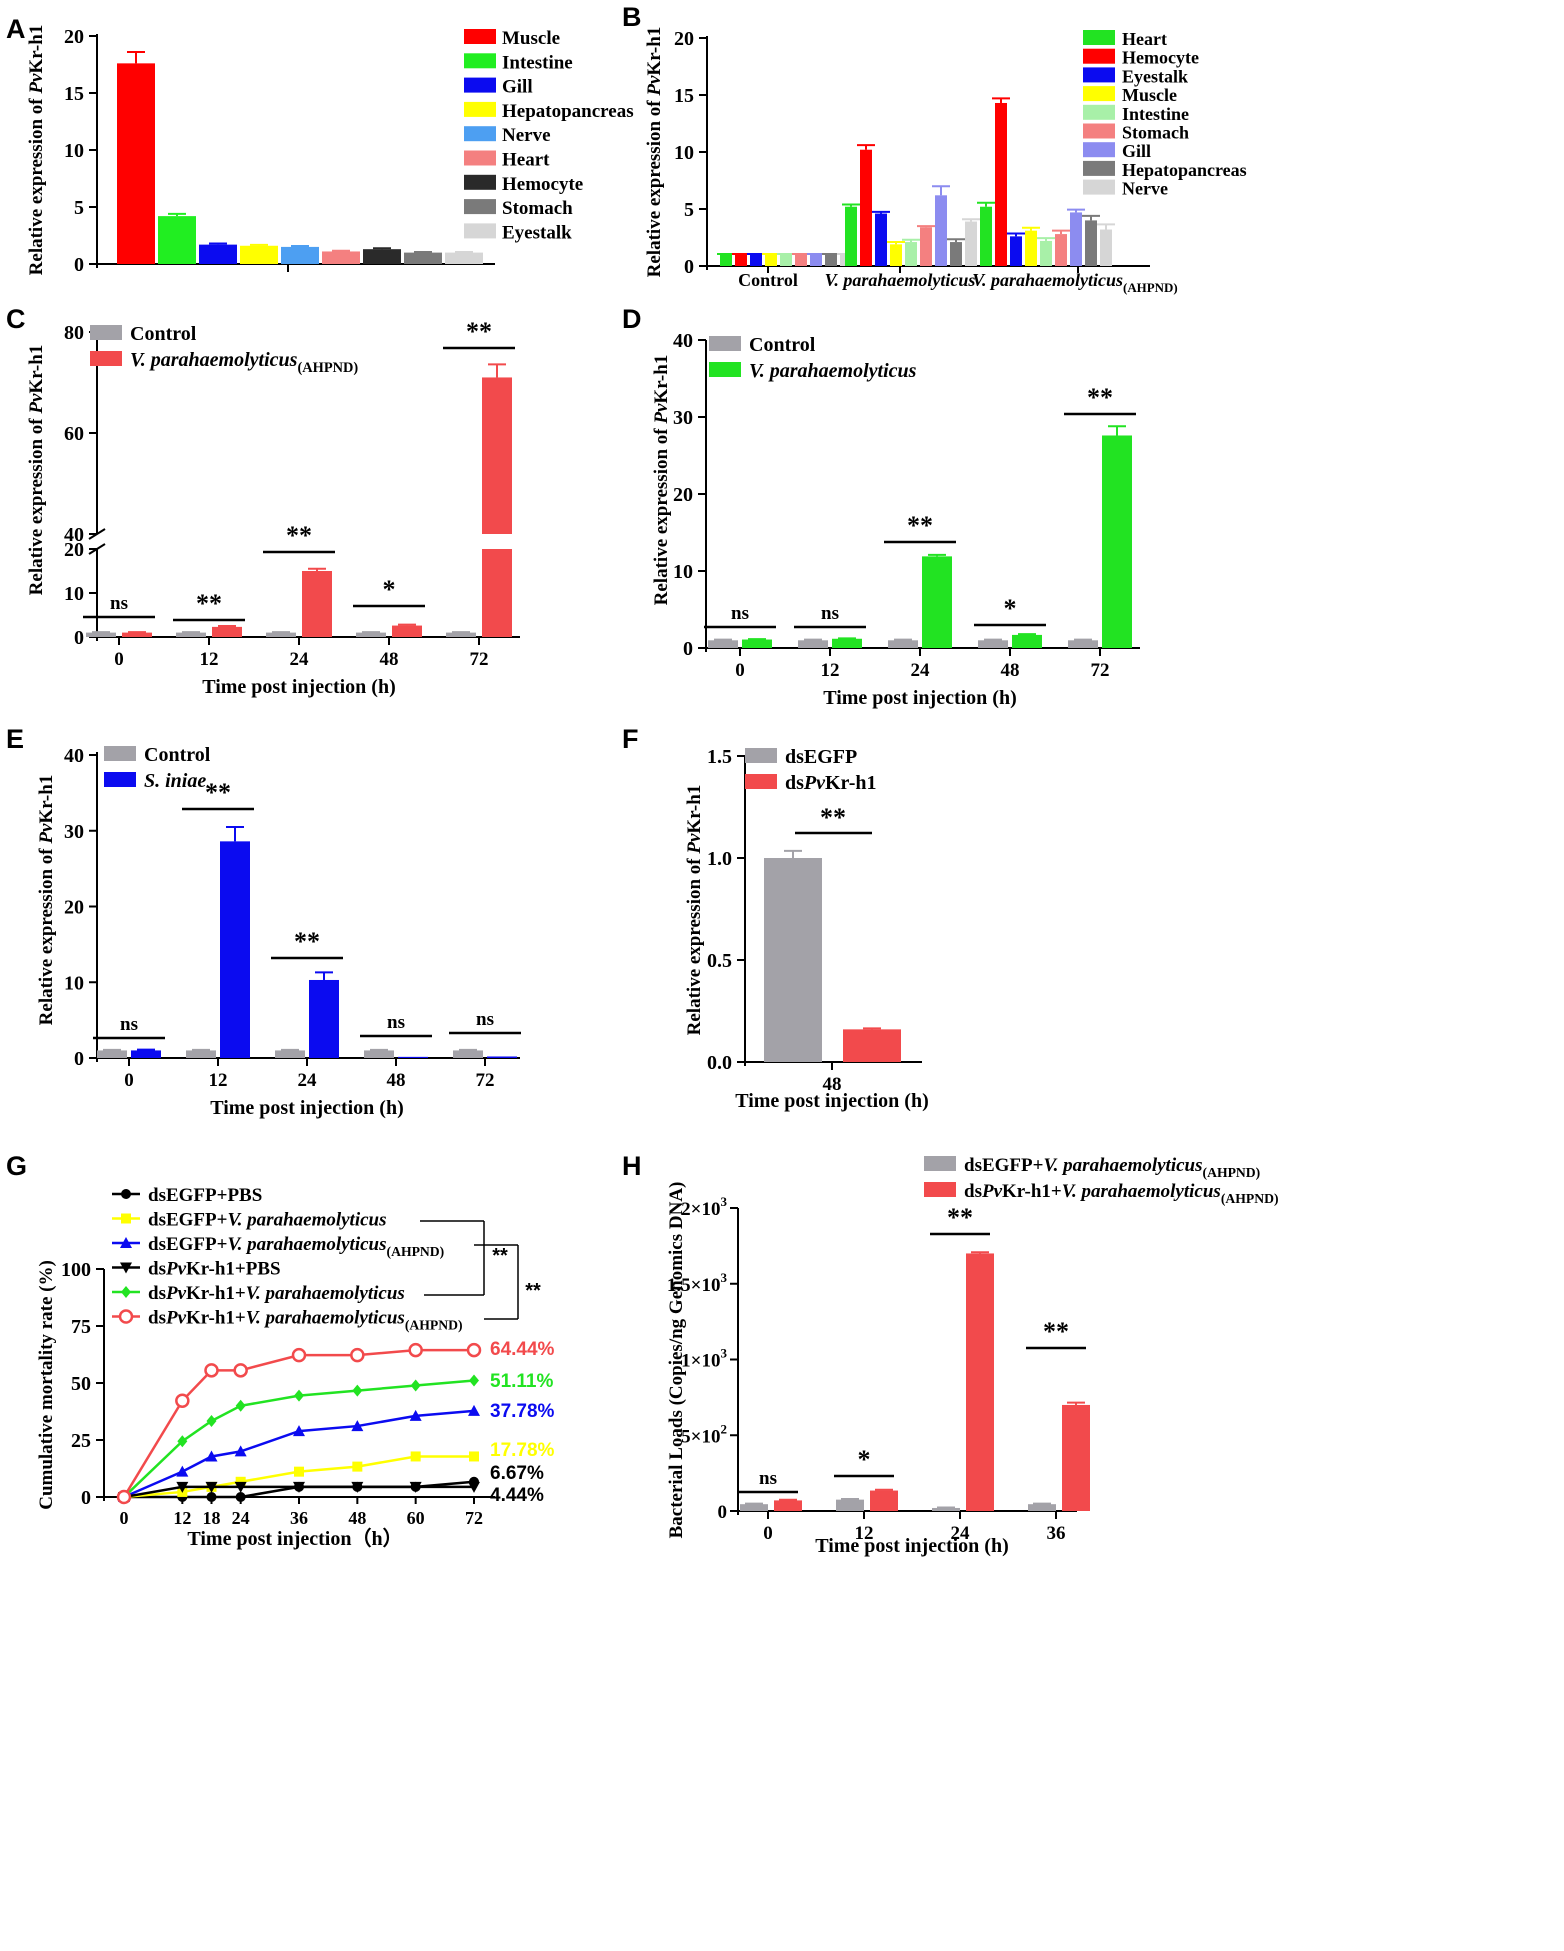 Image resolution: width=1564 pixels, height=1951 pixels. Describe the element at coordinates (864, 1533) in the screenshot. I see `panel-h-xtick-label: 12` at that location.